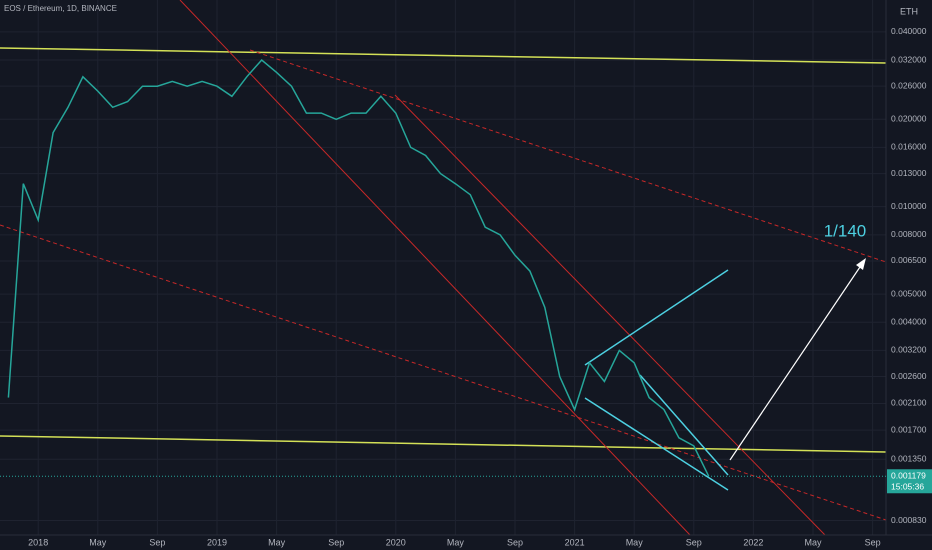  What do you see at coordinates (909, 260) in the screenshot?
I see `y-tick-label: 0.006500` at bounding box center [909, 260].